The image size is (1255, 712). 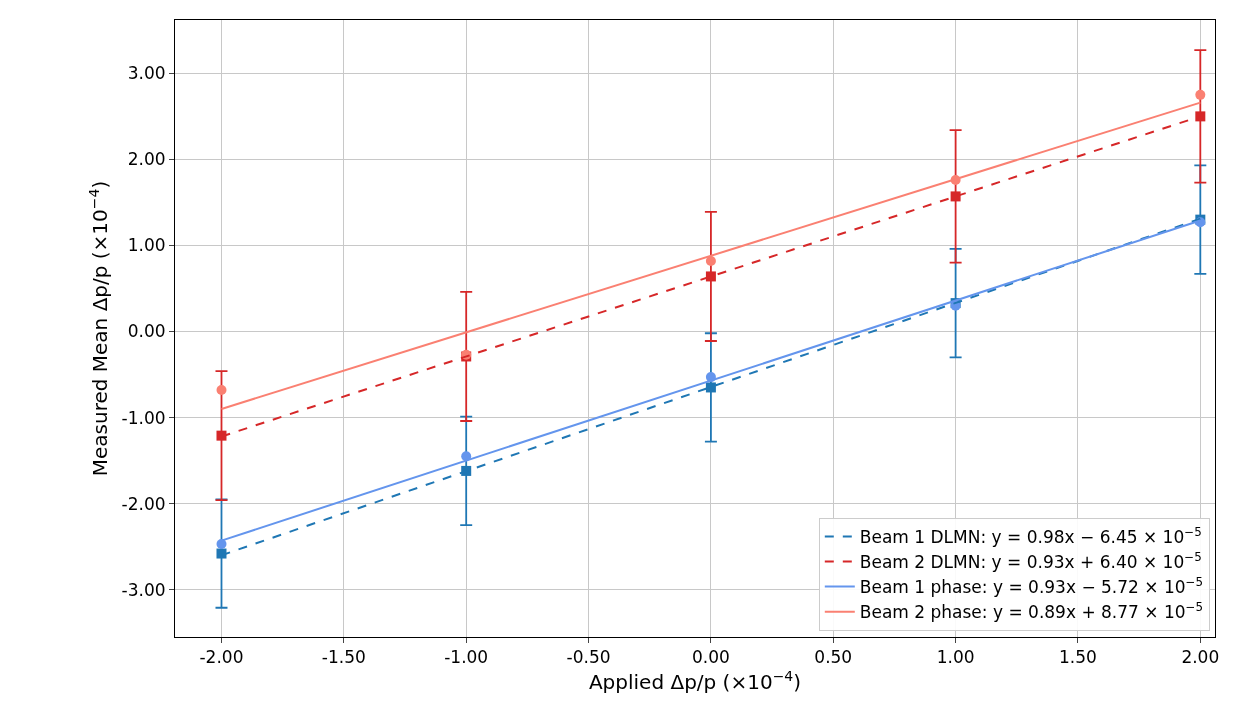 I want to click on x-axis-title: Applied Δp/p (×10$^{−4}$), so click(x=695, y=680).